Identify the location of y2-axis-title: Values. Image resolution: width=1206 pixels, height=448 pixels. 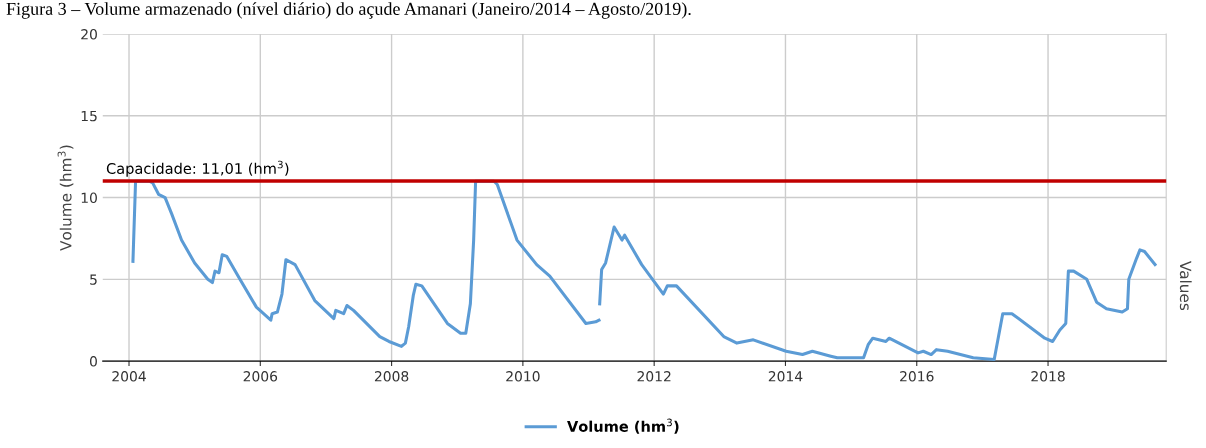
(1185, 286).